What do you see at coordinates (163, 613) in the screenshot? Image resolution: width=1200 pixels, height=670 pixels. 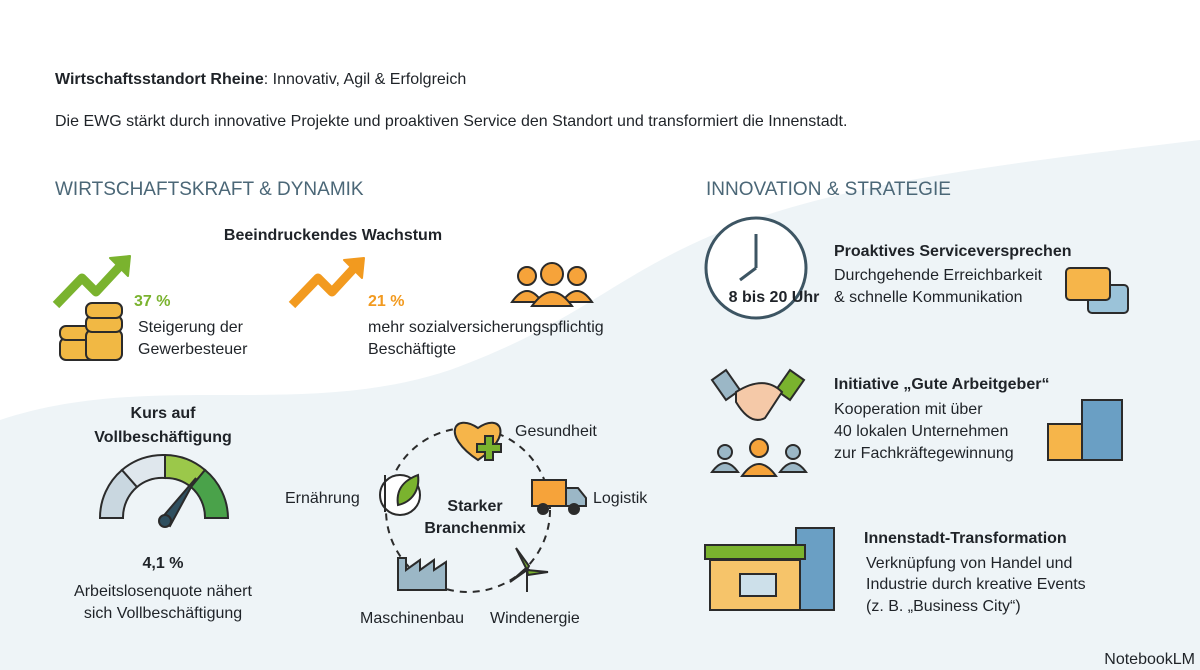 I see `stat-label: sich Vollbeschäftigung` at bounding box center [163, 613].